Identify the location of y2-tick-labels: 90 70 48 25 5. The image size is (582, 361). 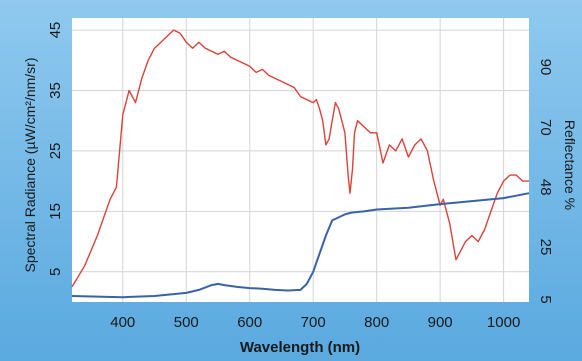
(545, 181).